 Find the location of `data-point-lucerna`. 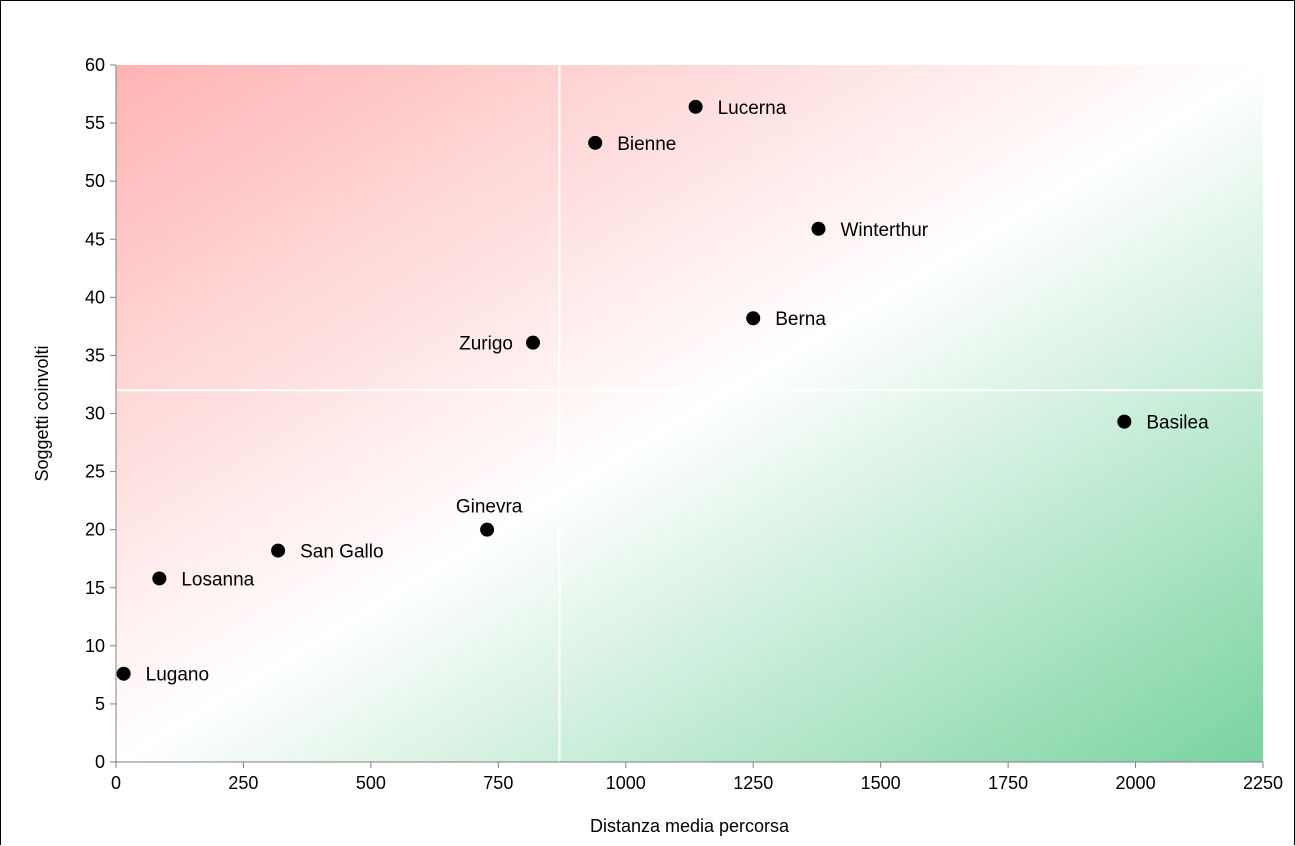

data-point-lucerna is located at coordinates (695, 106).